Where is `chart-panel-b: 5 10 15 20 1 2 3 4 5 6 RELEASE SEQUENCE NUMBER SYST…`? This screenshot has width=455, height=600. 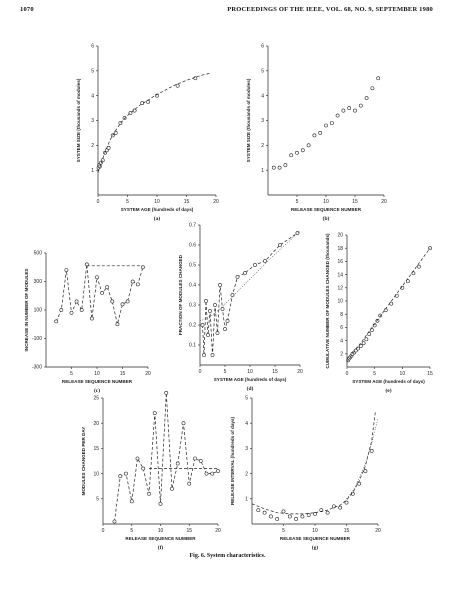 chart-panel-b: 5 10 15 20 1 2 3 4 5 6 RELEASE SEQUENCE NUMBER SYST… is located at coordinates (316, 133).